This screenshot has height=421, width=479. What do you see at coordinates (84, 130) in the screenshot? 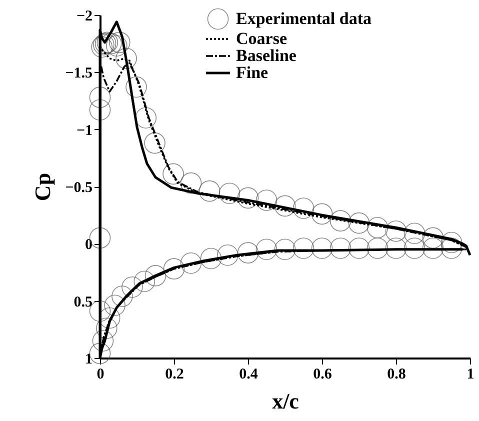
I see `y-tick-label: −1` at bounding box center [84, 130].